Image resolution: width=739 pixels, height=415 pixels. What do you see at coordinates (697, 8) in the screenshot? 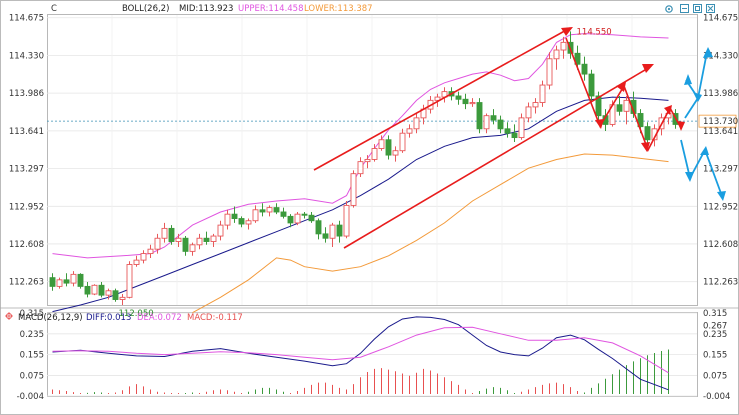
I see `maximize-icon` at bounding box center [697, 8].